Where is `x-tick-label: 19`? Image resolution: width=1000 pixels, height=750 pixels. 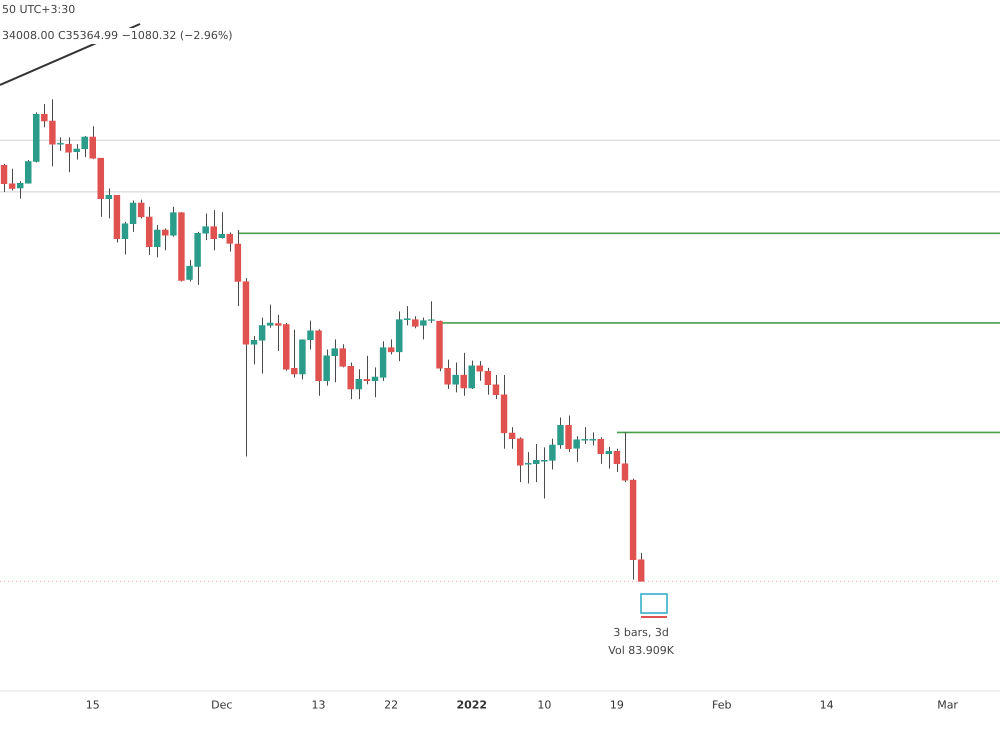 x-tick-label: 19 is located at coordinates (617, 705).